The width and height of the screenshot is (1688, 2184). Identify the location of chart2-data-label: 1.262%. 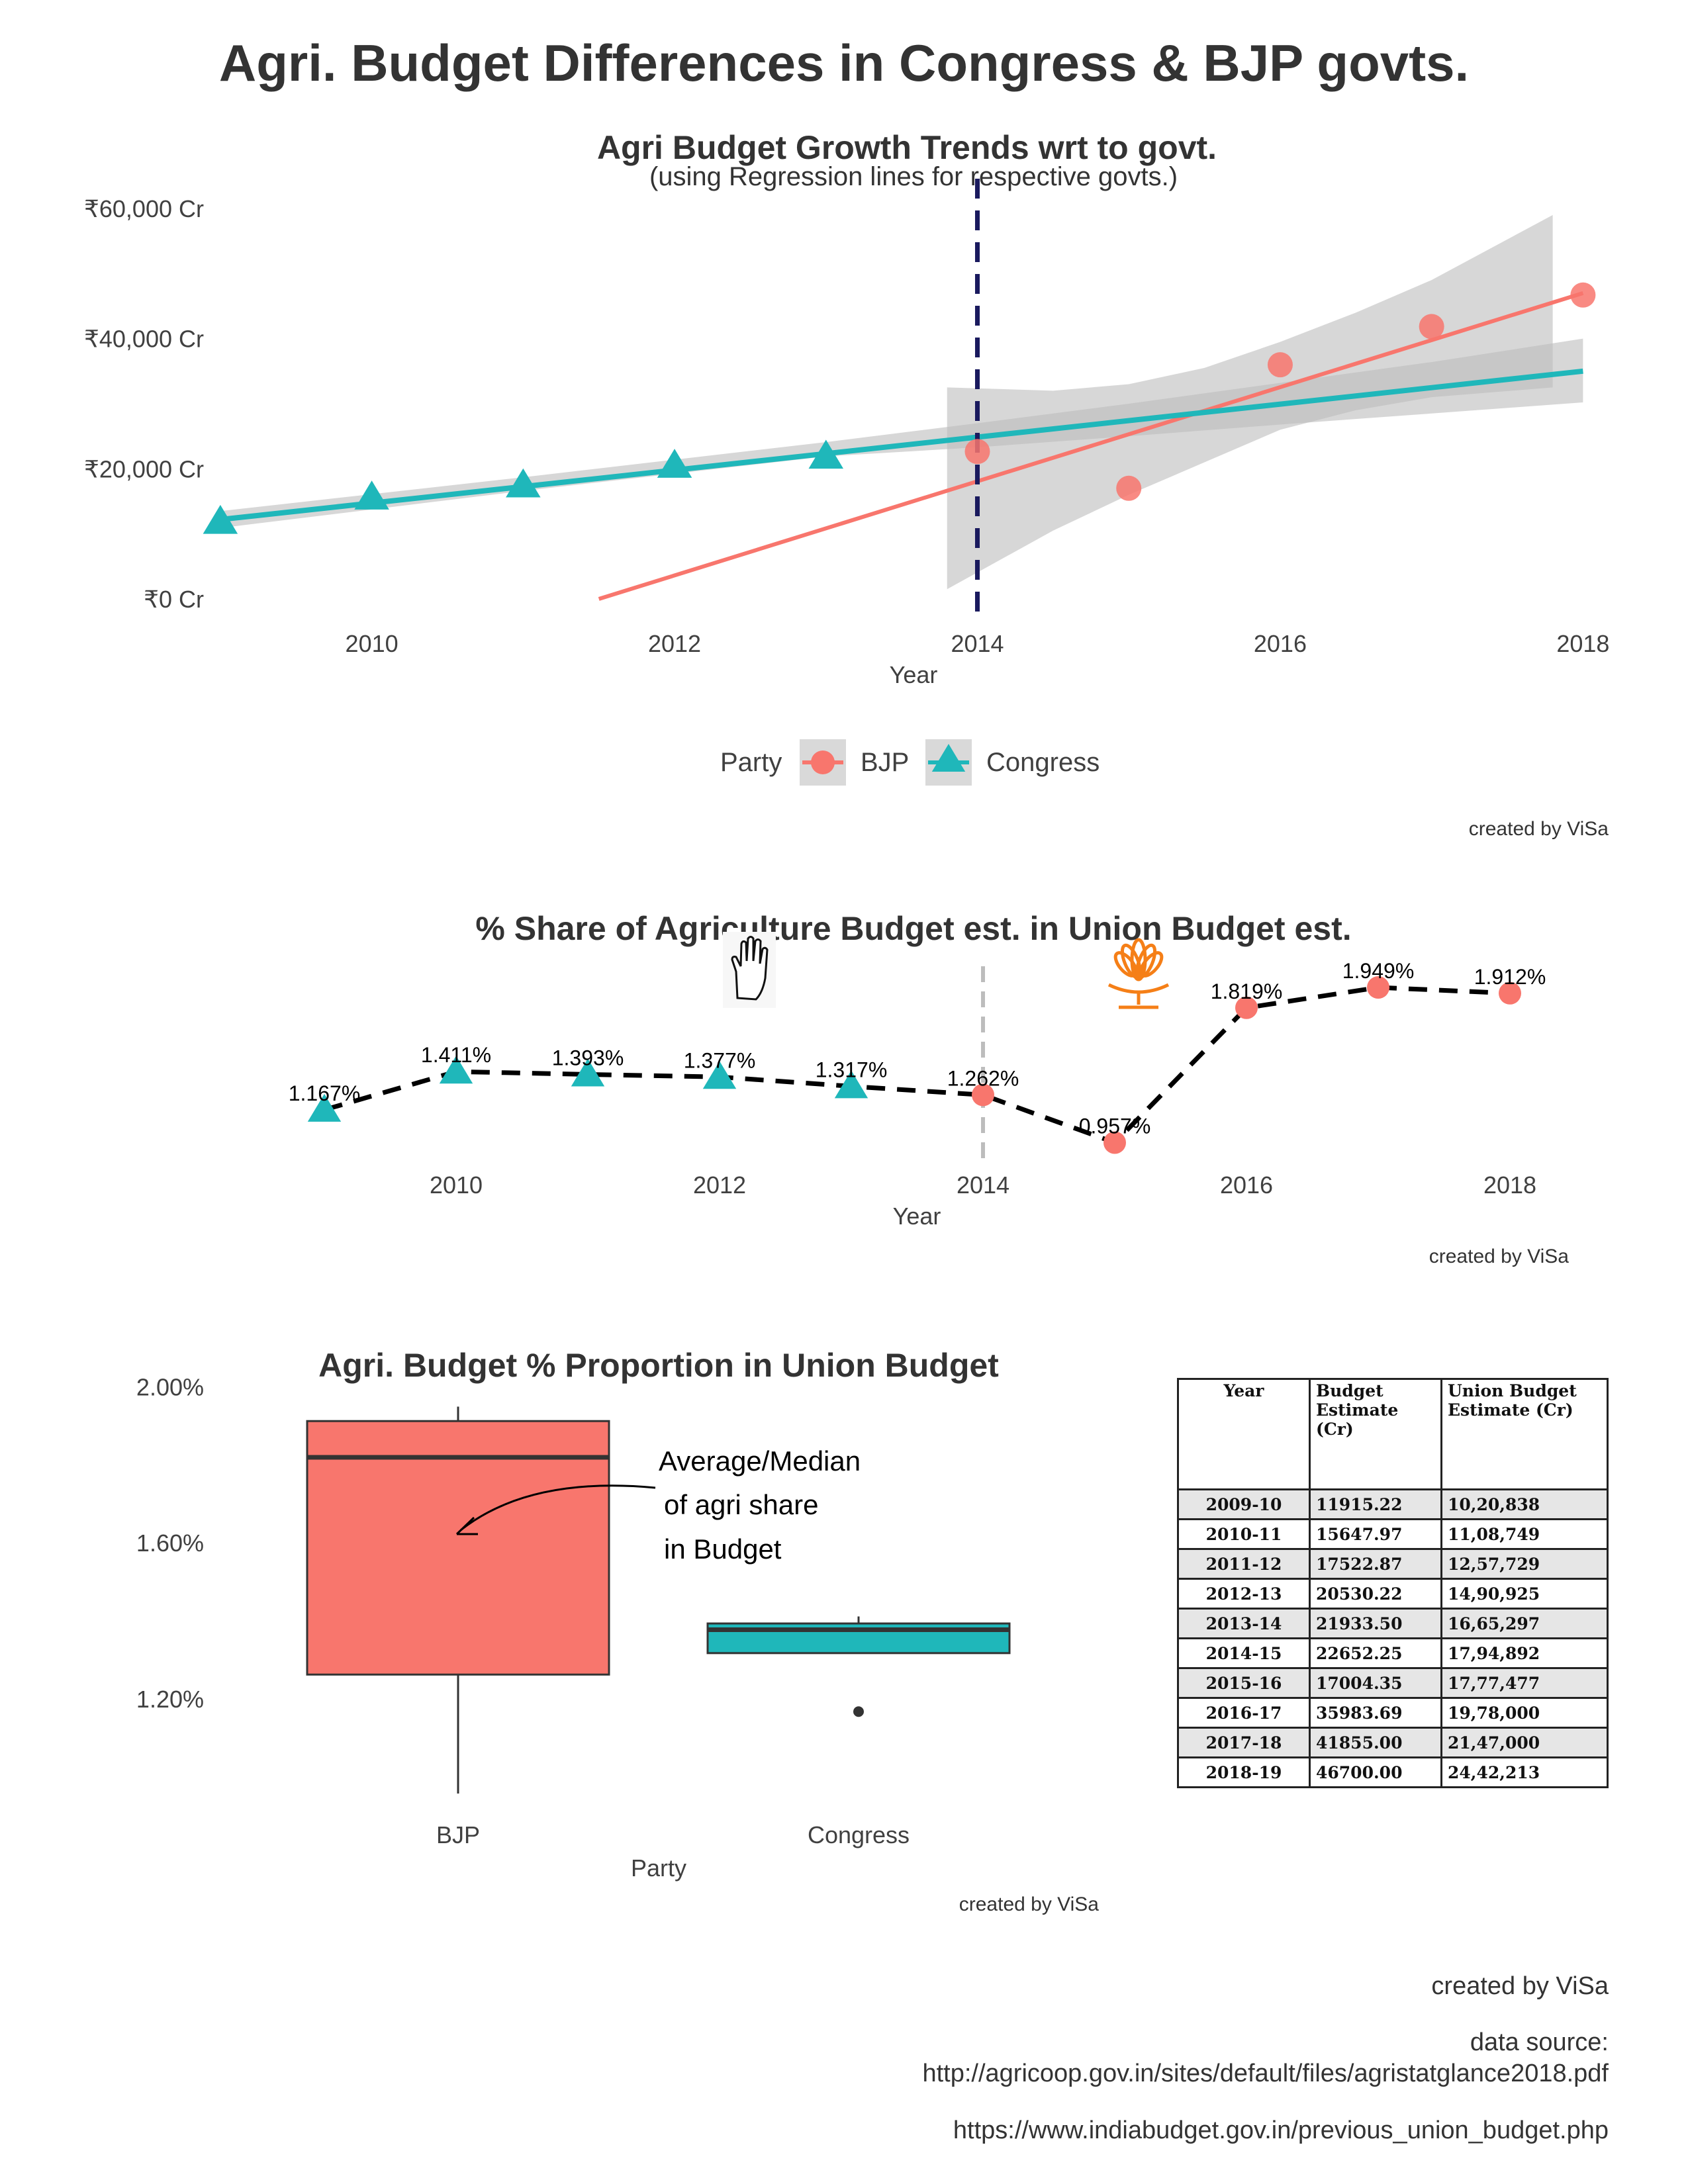
(983, 1078).